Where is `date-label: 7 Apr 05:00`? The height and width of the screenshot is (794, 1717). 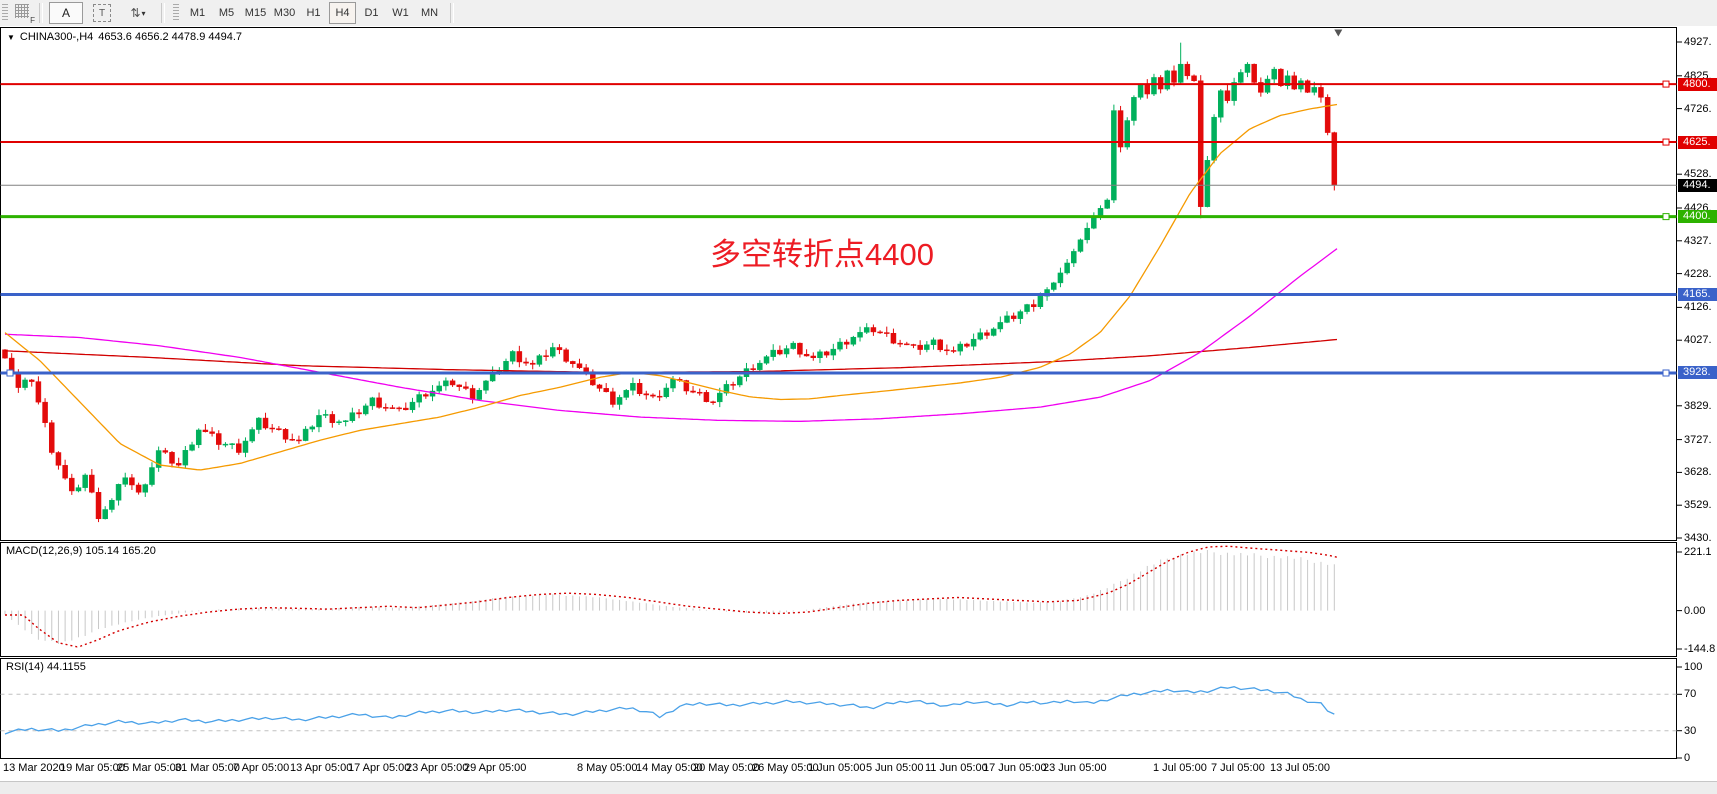
date-label: 7 Apr 05:00 is located at coordinates (261, 768).